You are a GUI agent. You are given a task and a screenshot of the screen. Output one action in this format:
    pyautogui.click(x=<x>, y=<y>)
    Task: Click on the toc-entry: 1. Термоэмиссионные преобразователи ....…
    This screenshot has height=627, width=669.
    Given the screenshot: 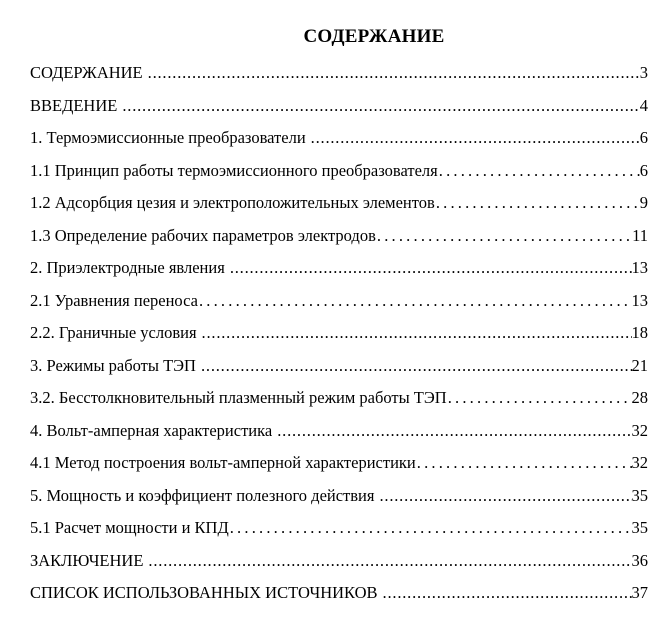 What is the action you would take?
    pyautogui.click(x=339, y=138)
    